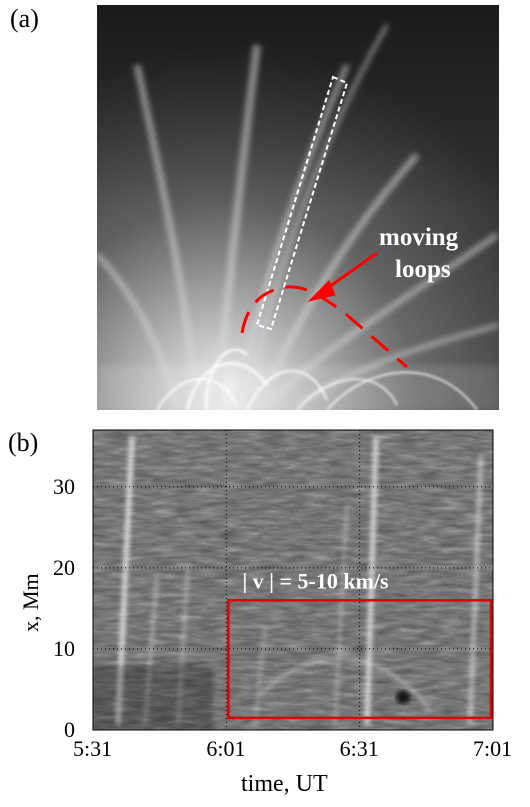  What do you see at coordinates (30, 602) in the screenshot?
I see `y-axis-label: x, Mm` at bounding box center [30, 602].